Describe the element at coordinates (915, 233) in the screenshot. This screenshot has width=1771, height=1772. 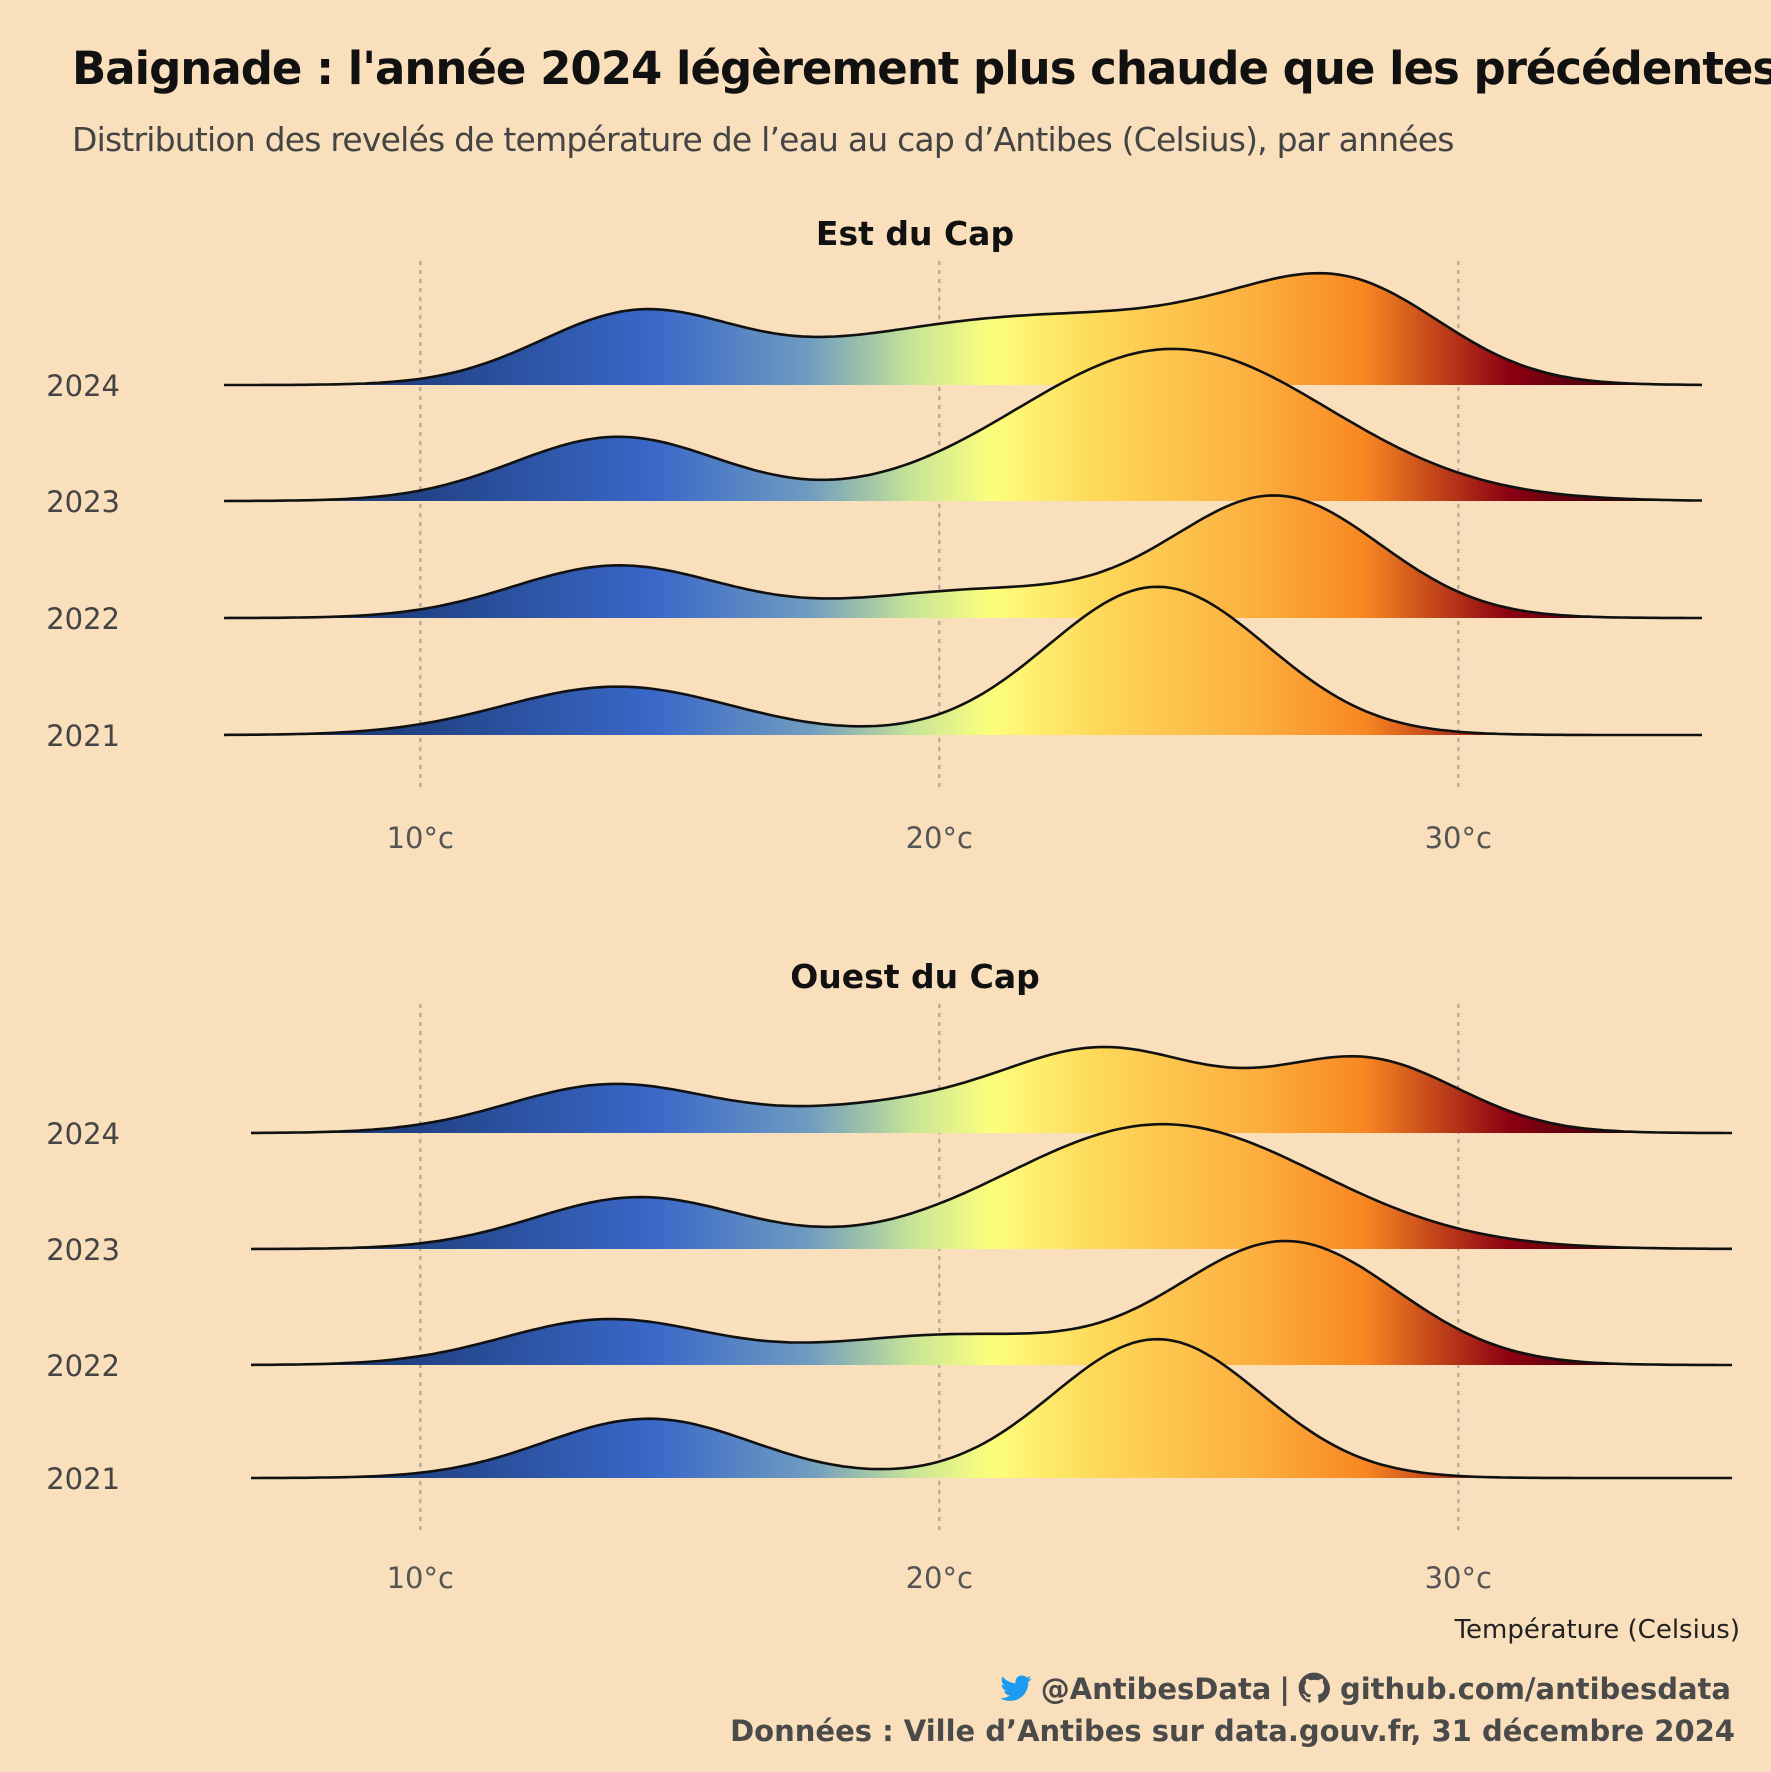
I see `panel-title: Est du Cap` at that location.